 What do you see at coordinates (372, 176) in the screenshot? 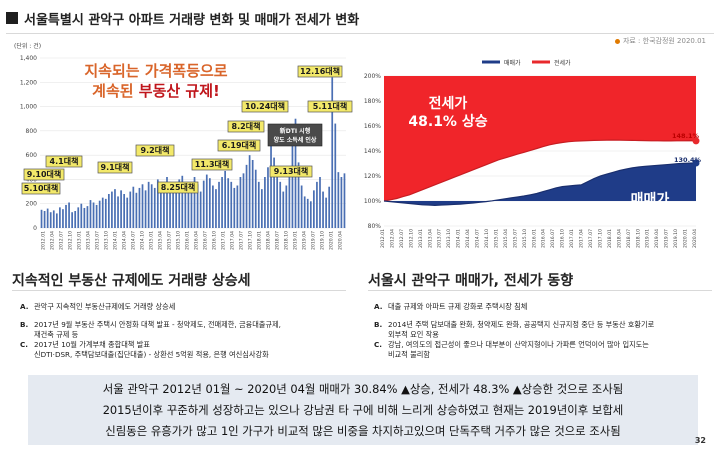
I see `right-y-tick-label: 120%` at bounding box center [372, 176].